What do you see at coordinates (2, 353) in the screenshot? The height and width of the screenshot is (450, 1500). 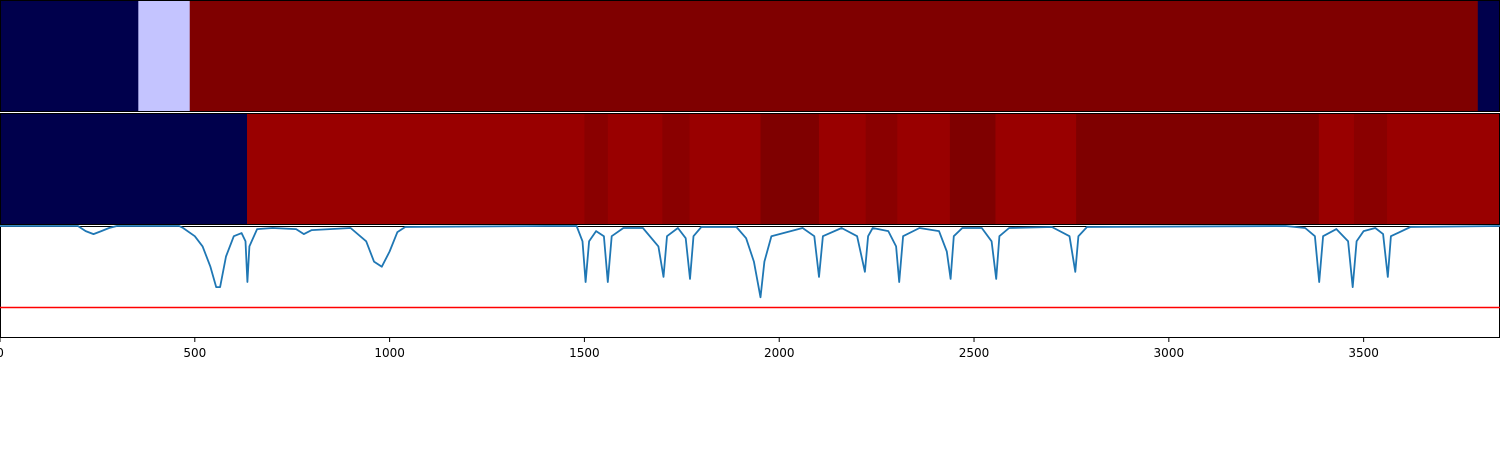 I see `x-tick-label: 0` at bounding box center [2, 353].